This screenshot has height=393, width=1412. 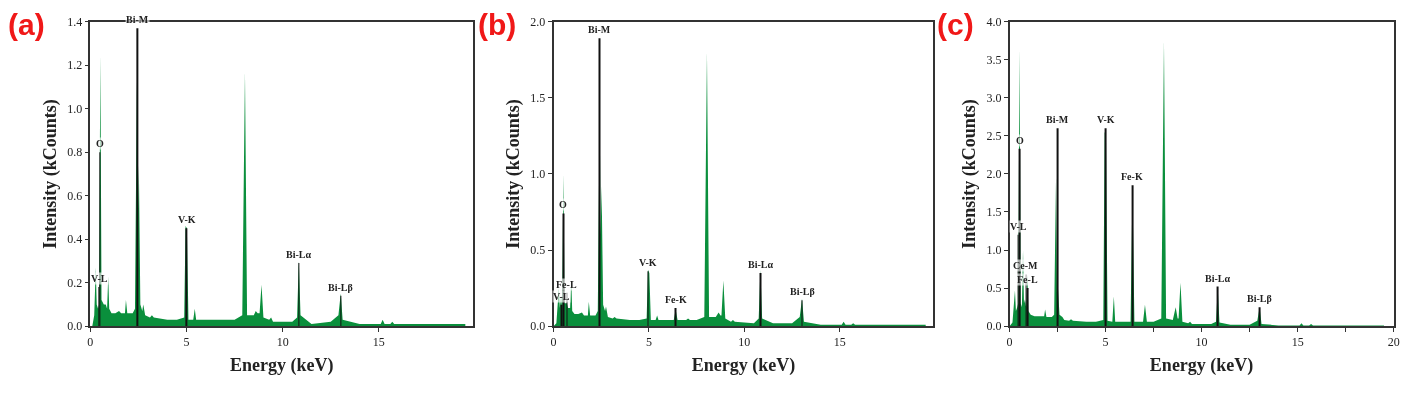 I want to click on y-tick-label: 1.4, so click(x=75, y=21).